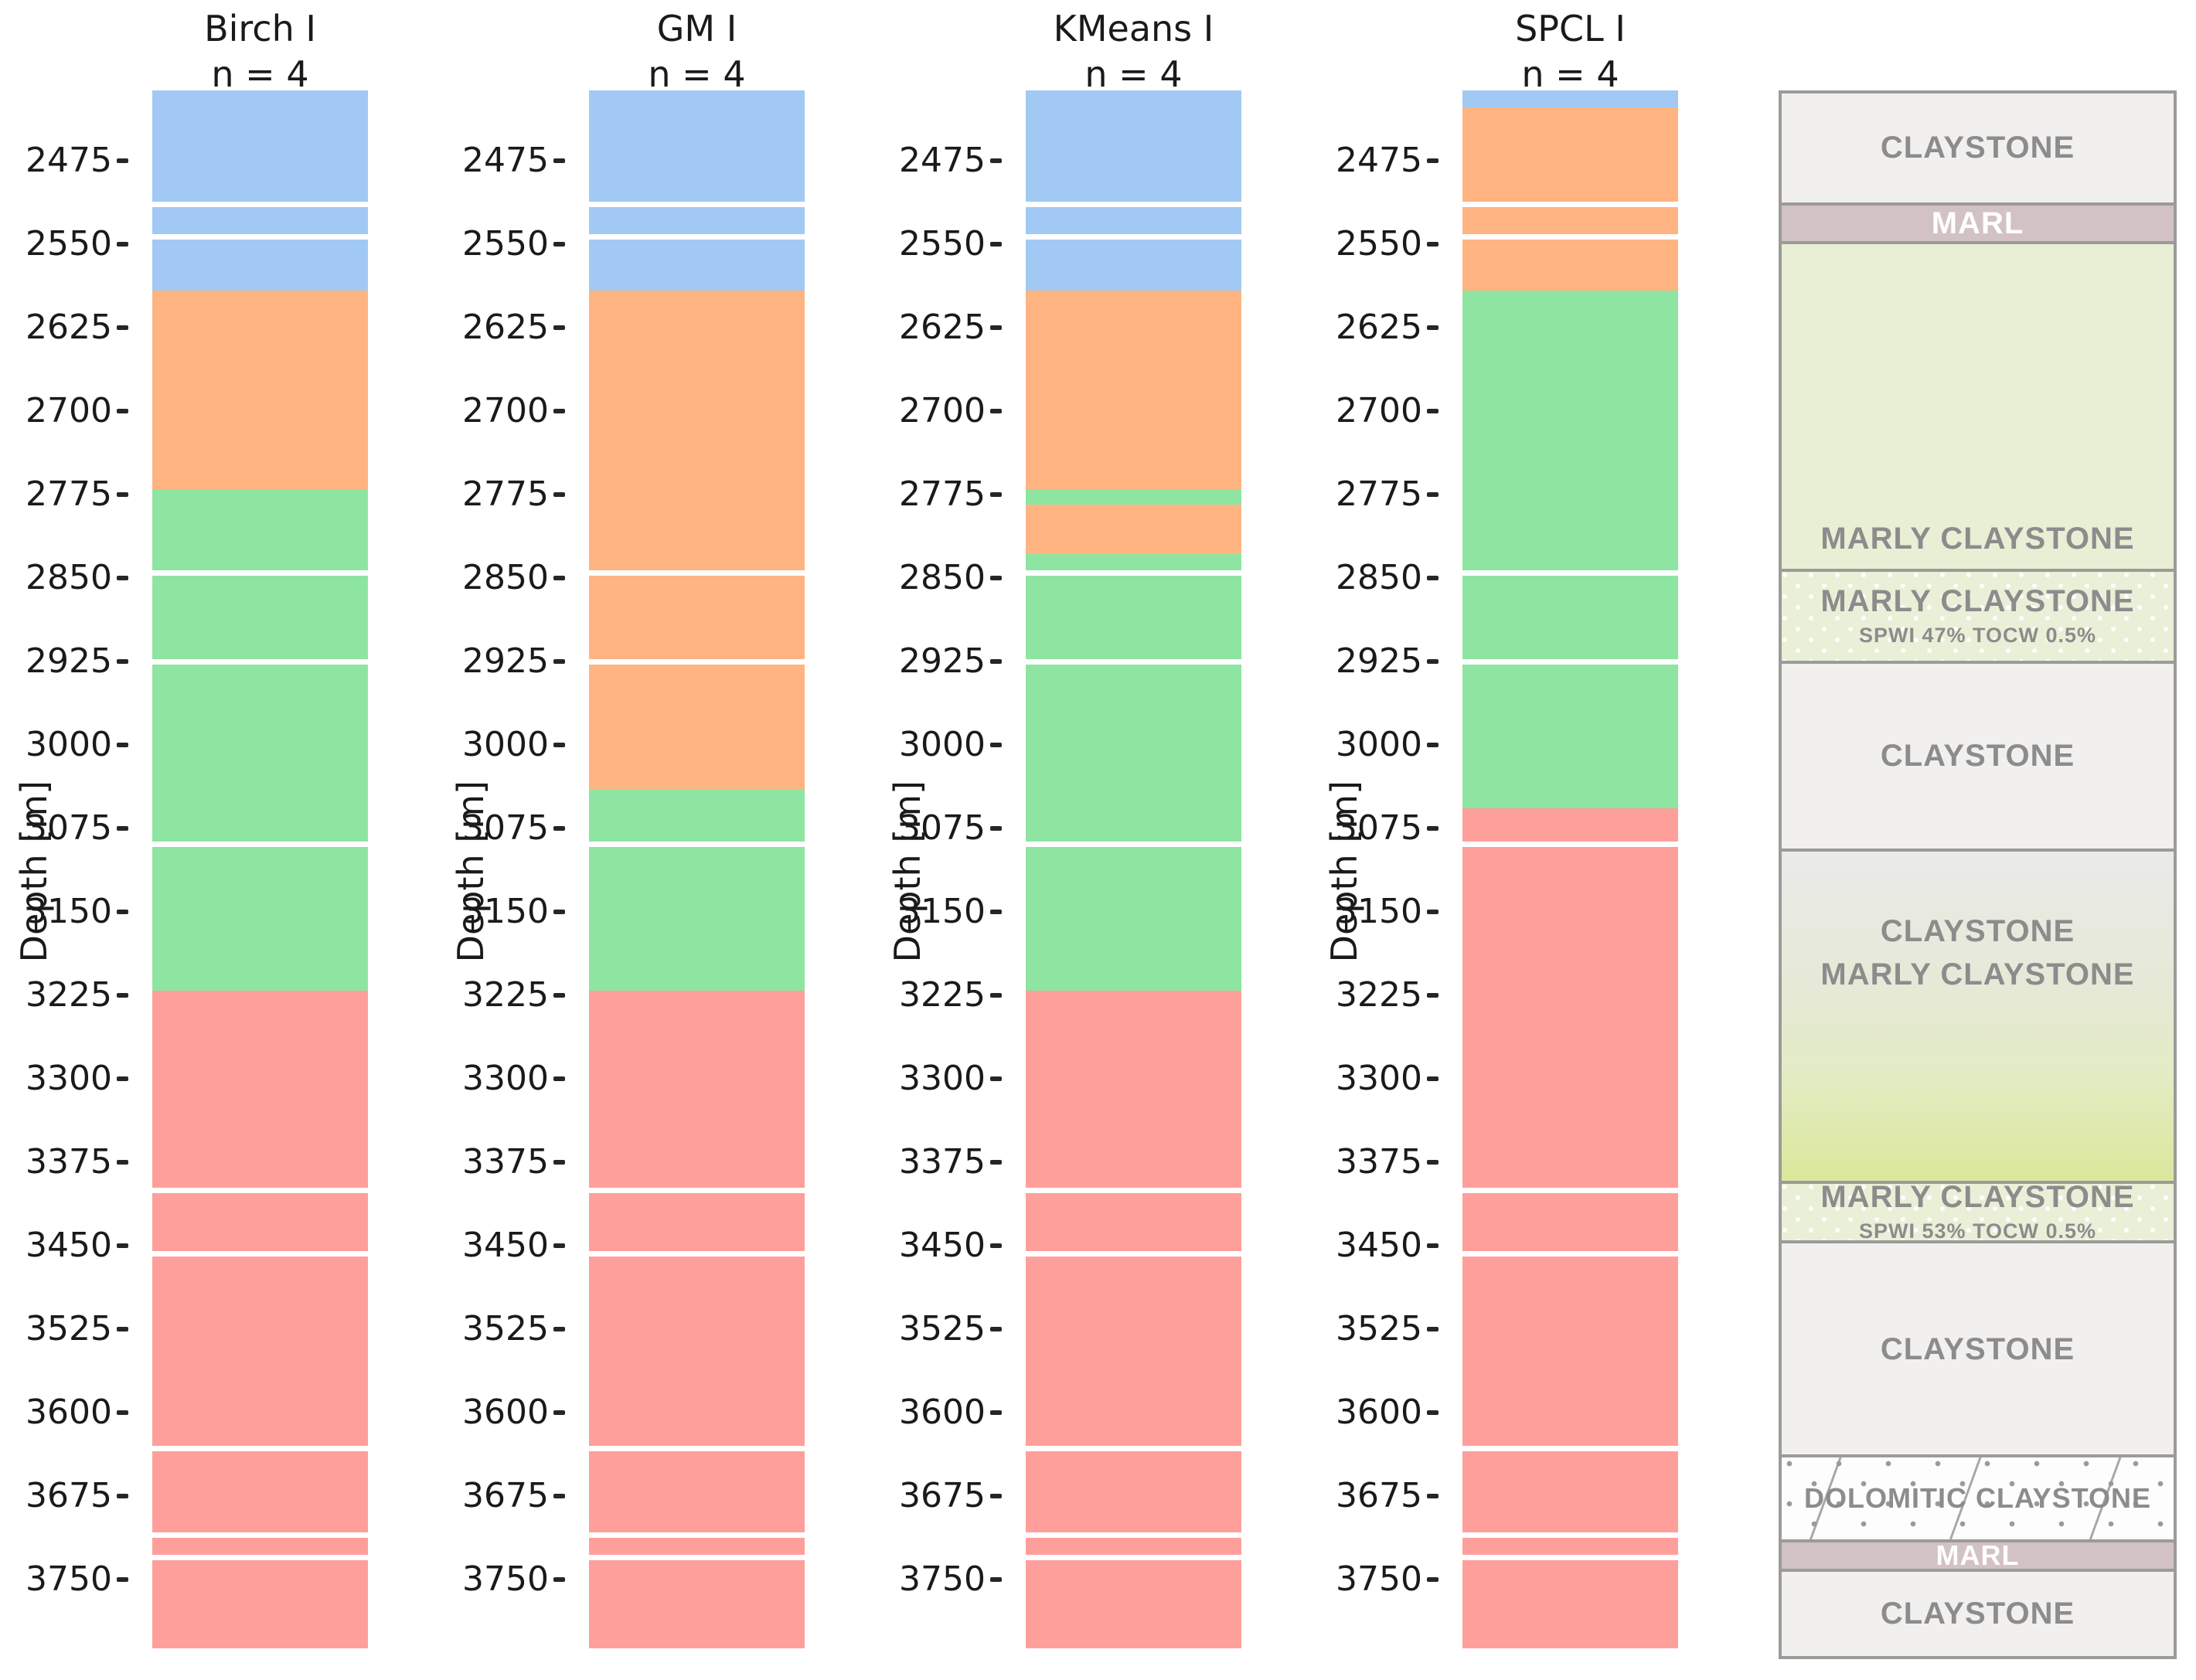 The height and width of the screenshot is (1680, 2196). What do you see at coordinates (1977, 1197) in the screenshot?
I see `legend-section-label: MARLY CLAYSTONE` at bounding box center [1977, 1197].